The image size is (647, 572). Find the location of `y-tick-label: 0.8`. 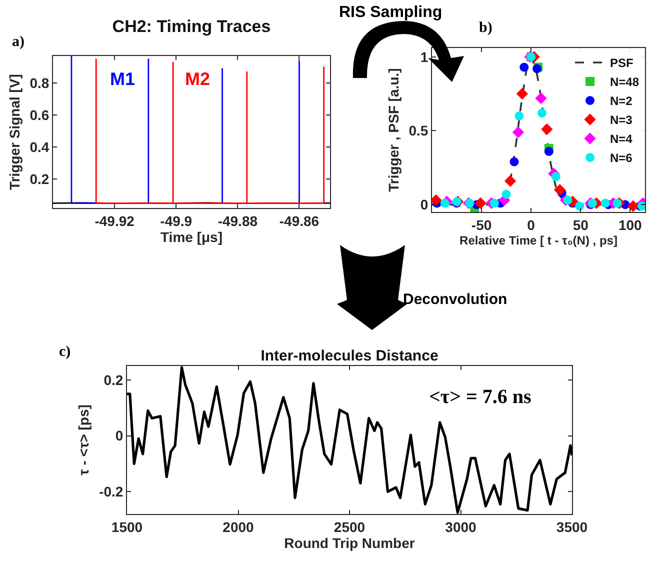

y-tick-label: 0.8 is located at coordinates (40, 83).